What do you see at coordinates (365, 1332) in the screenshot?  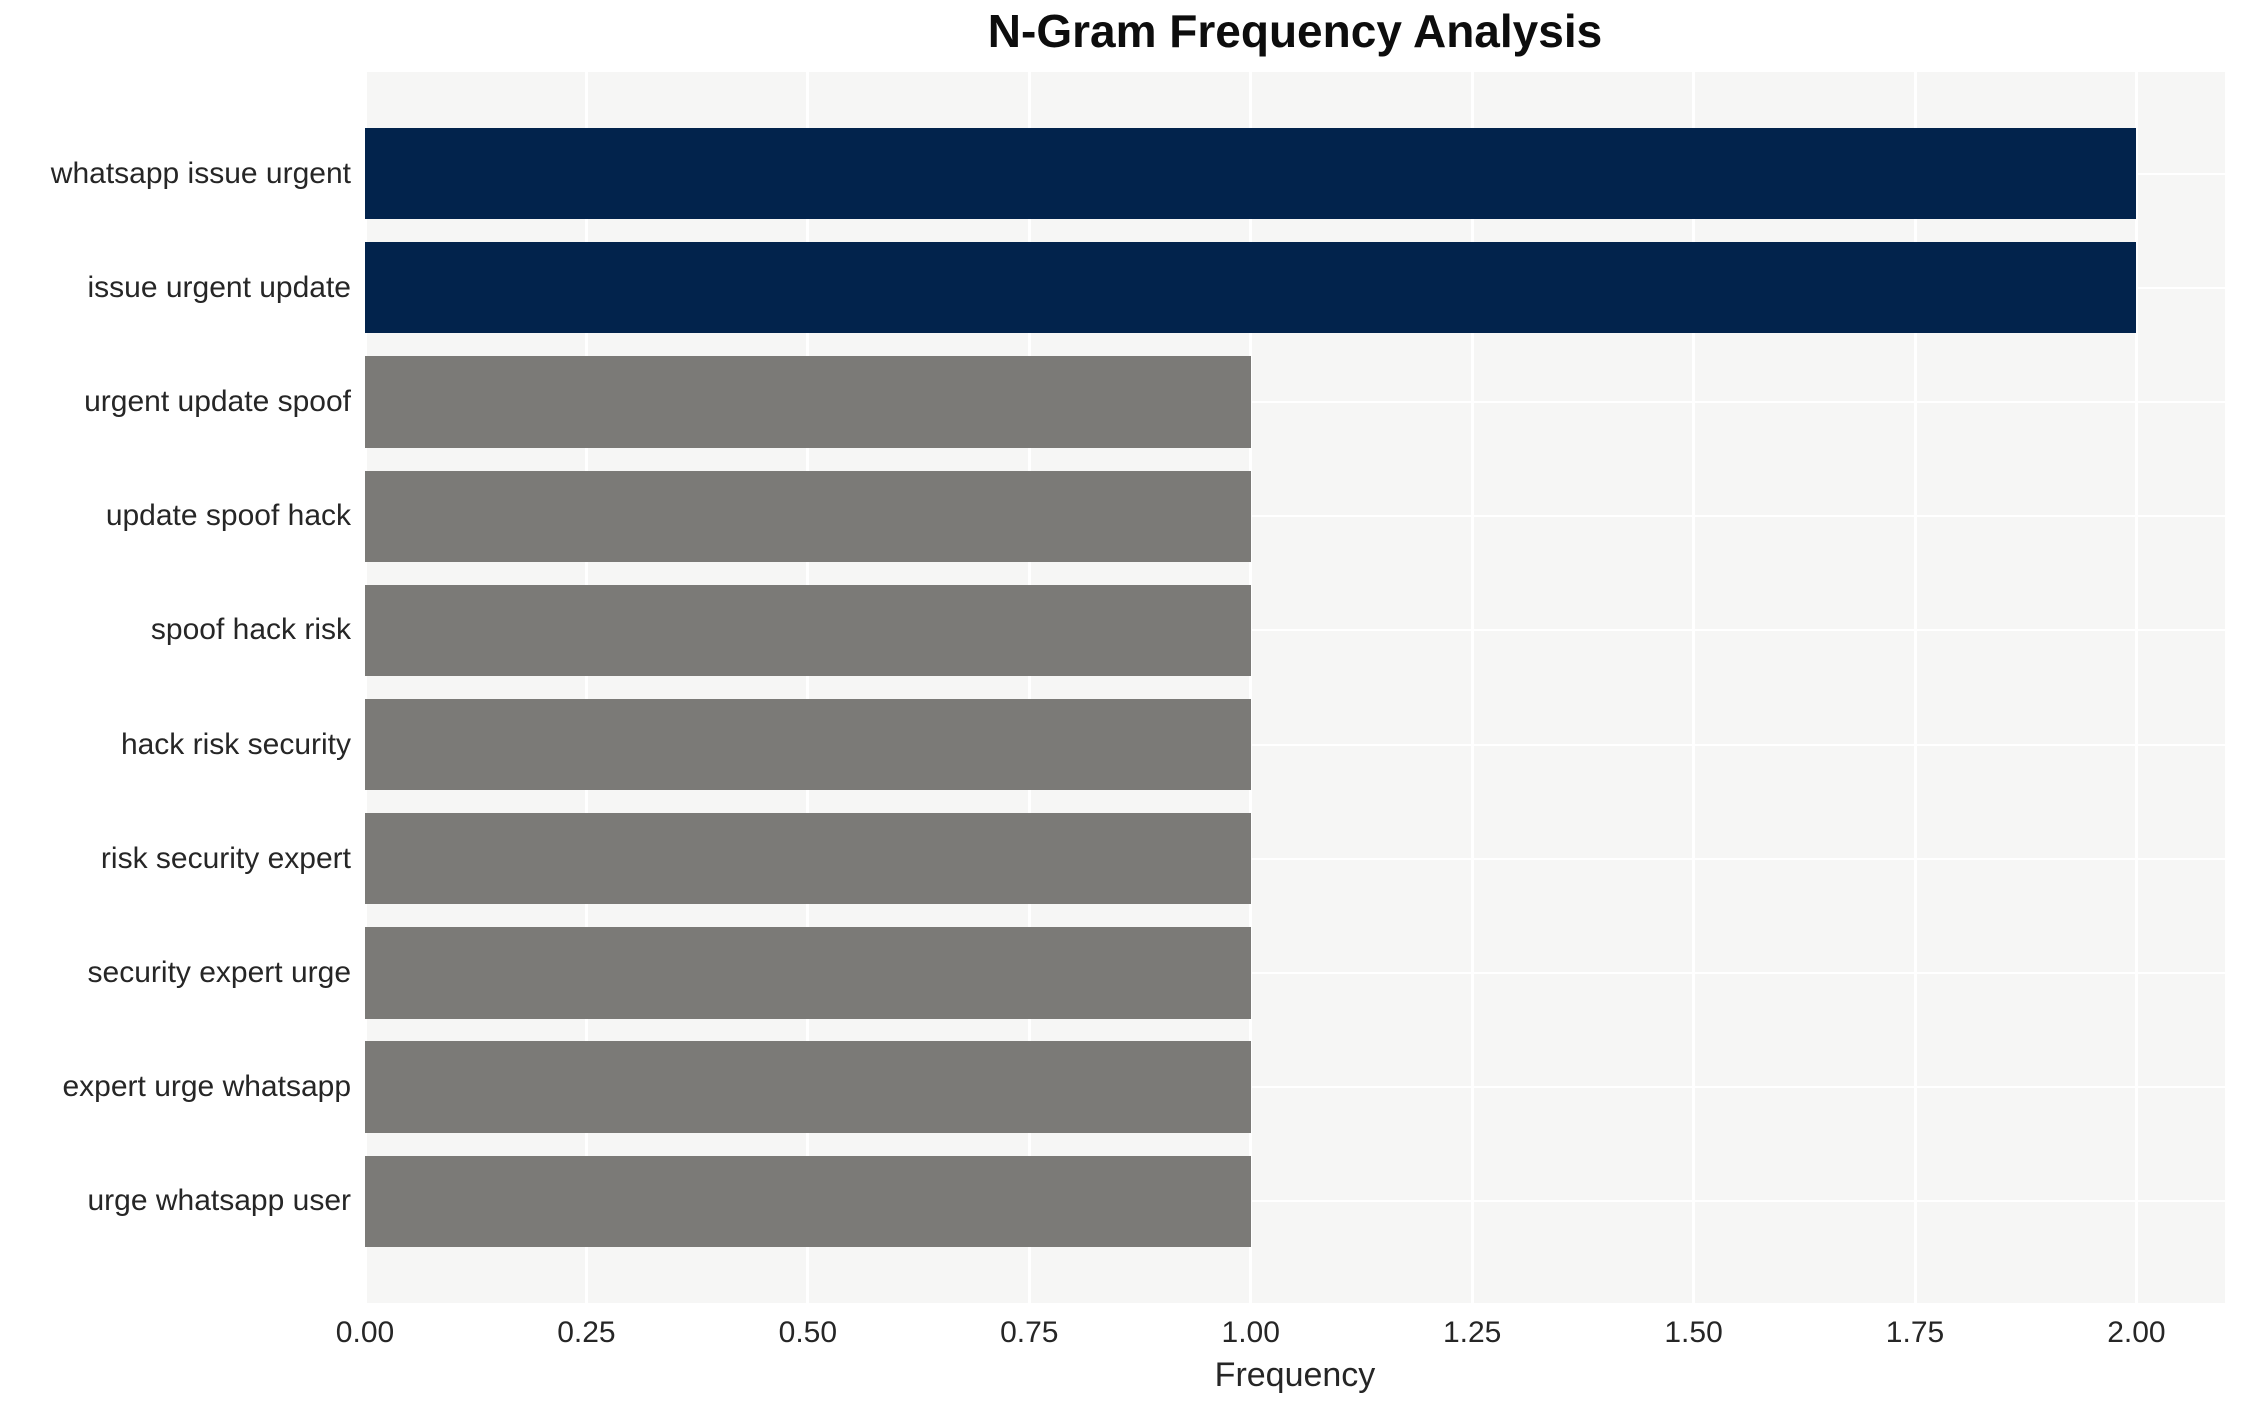 I see `x-tick-label: 0.00` at bounding box center [365, 1332].